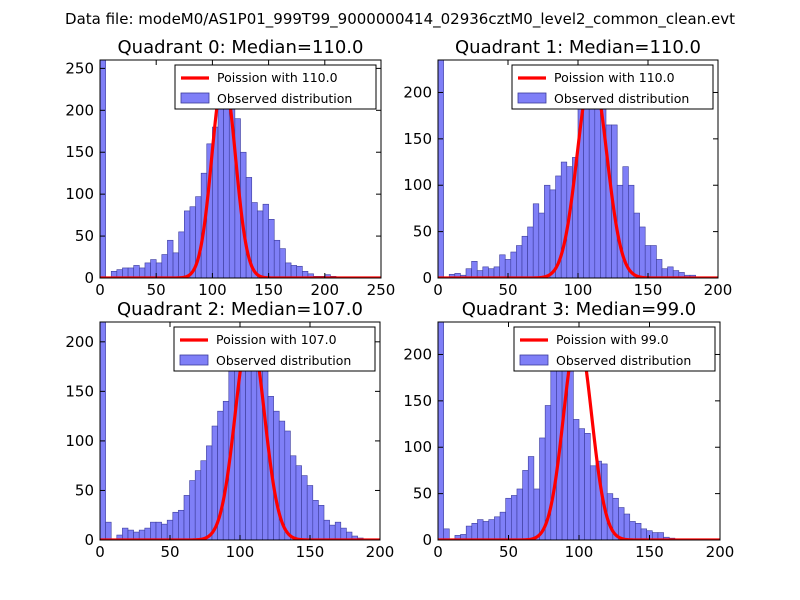  What do you see at coordinates (276, 339) in the screenshot?
I see `legend-label-poisson: Poission with 107.0` at bounding box center [276, 339].